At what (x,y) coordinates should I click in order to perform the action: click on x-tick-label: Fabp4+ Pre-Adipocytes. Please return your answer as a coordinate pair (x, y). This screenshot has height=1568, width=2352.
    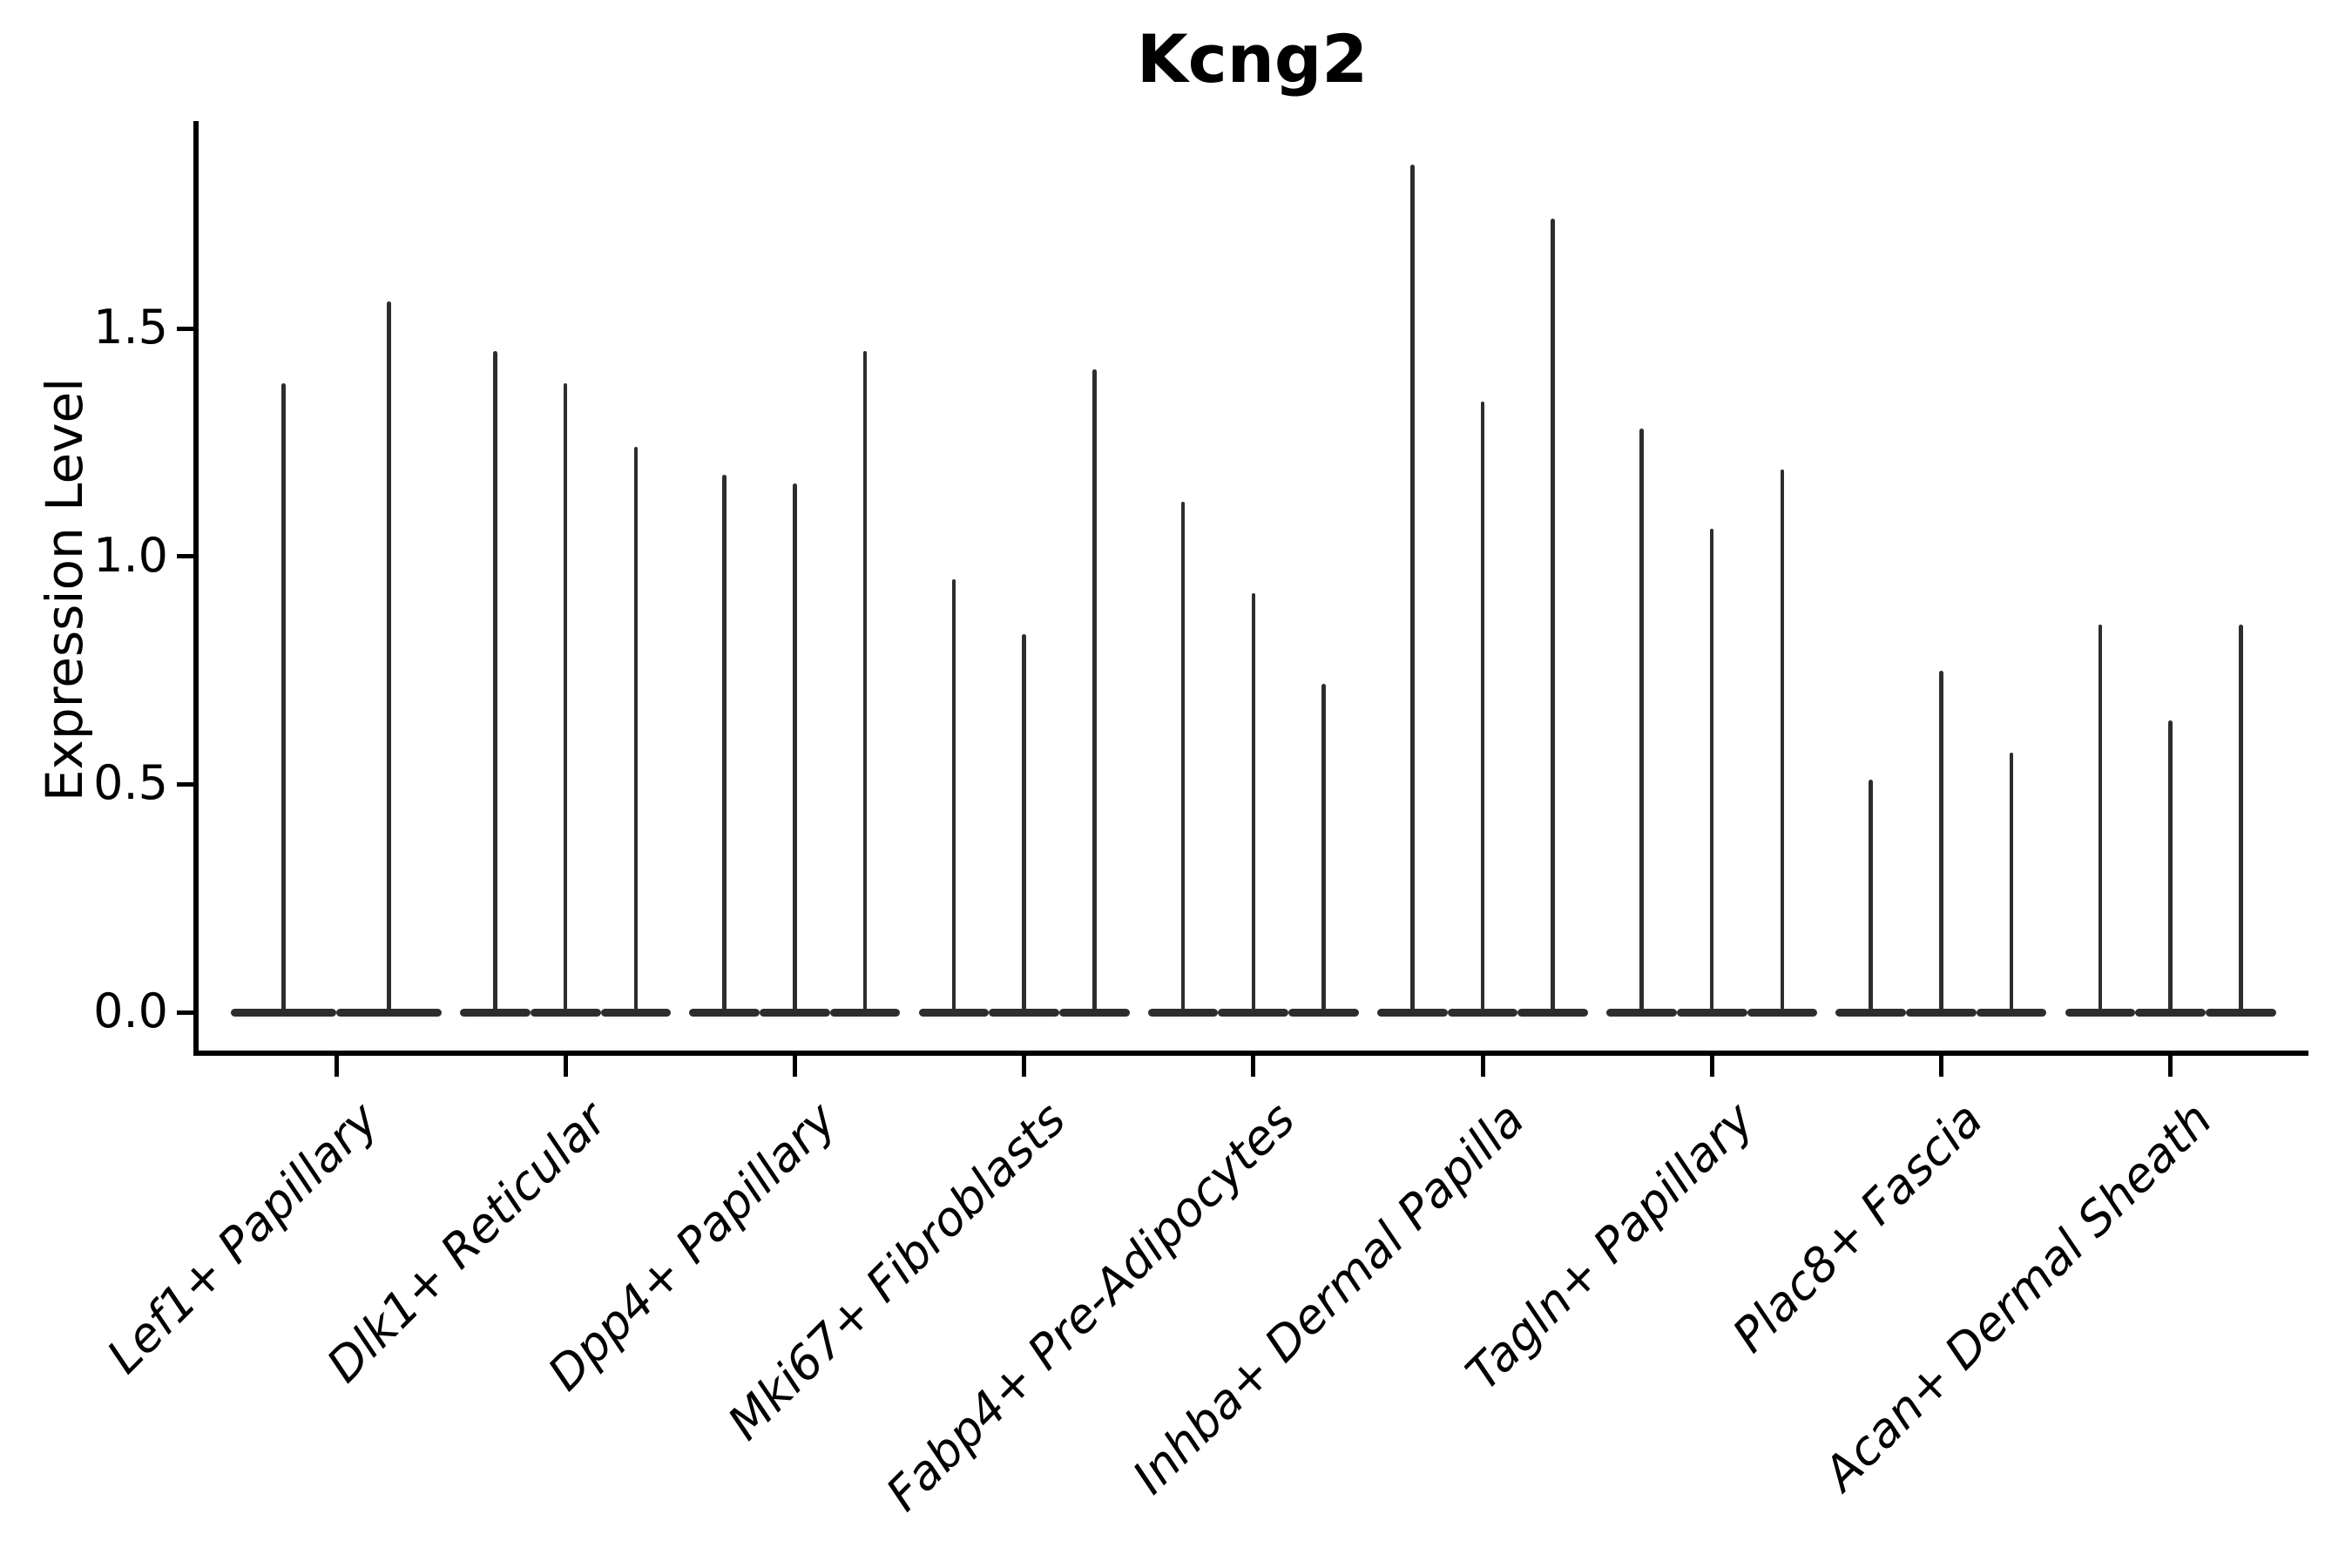
    Looking at the image, I should click on (1090, 1307).